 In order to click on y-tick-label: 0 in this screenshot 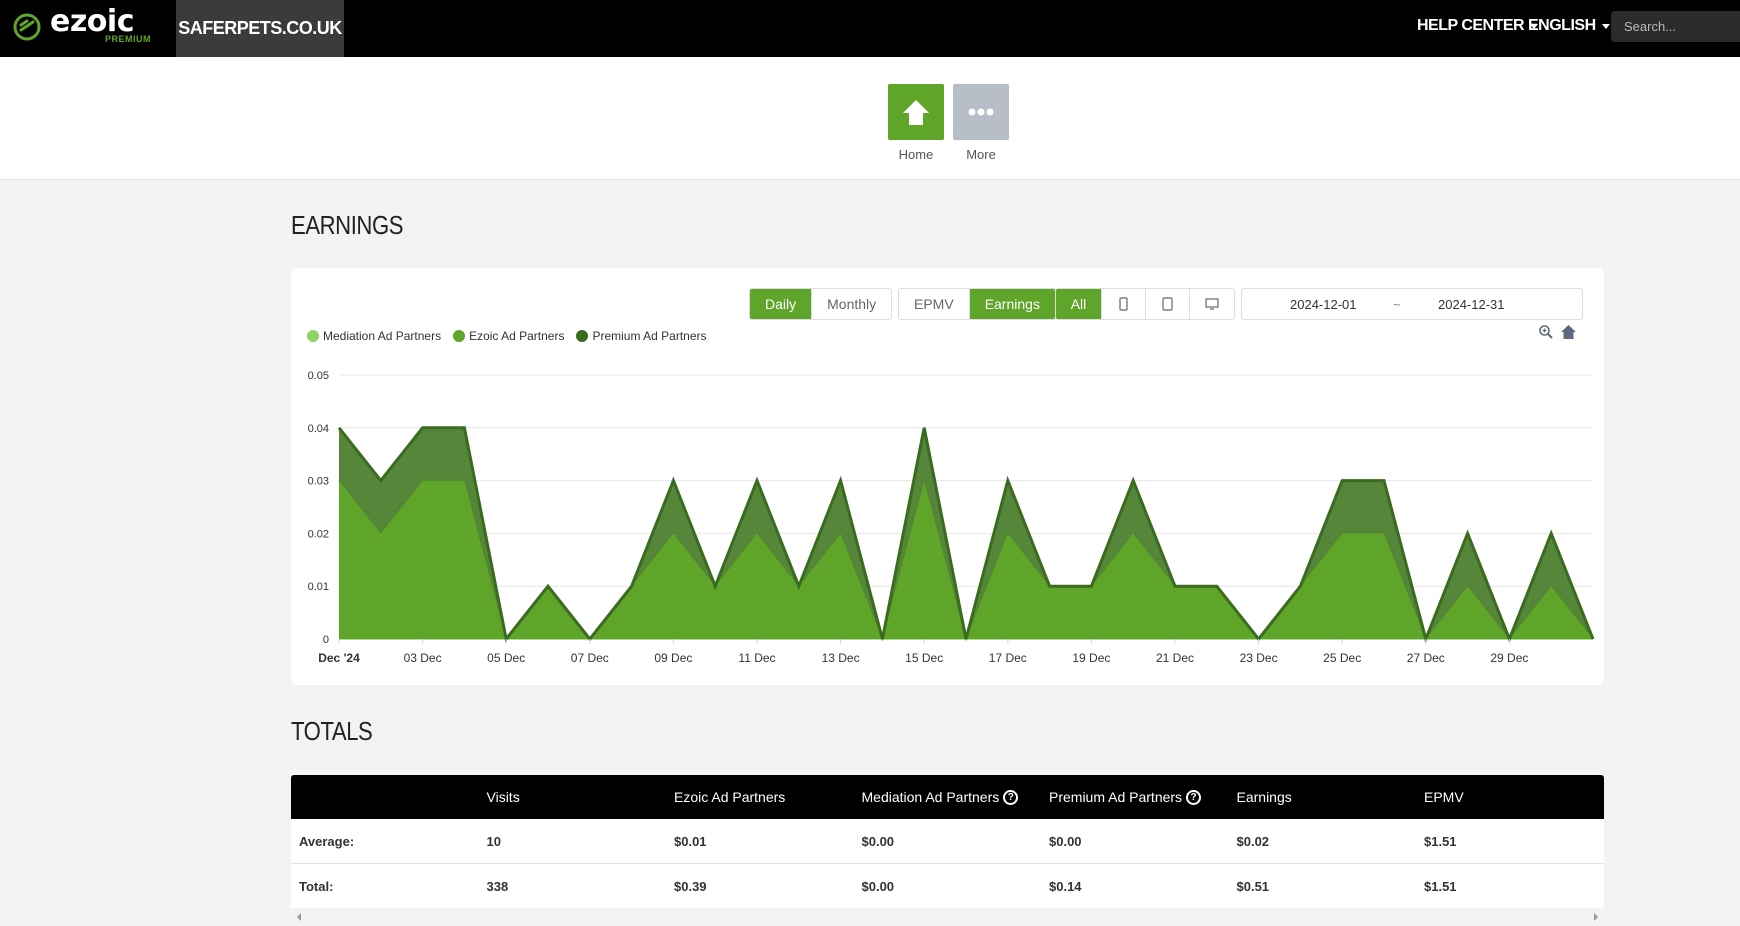, I will do `click(326, 640)`.